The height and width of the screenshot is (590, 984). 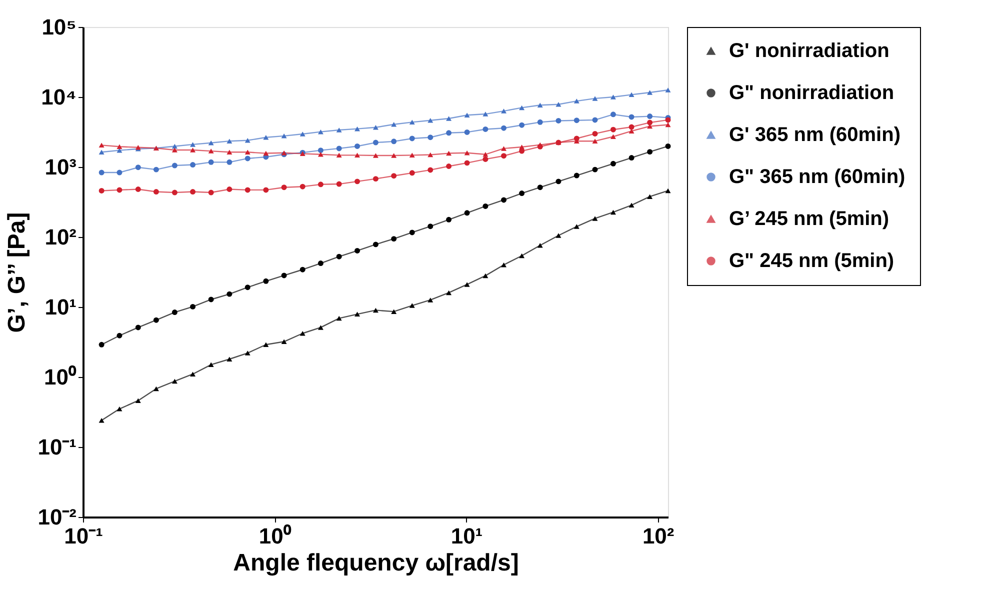 What do you see at coordinates (57, 447) in the screenshot?
I see `y-tick-label: 10⁻¹` at bounding box center [57, 447].